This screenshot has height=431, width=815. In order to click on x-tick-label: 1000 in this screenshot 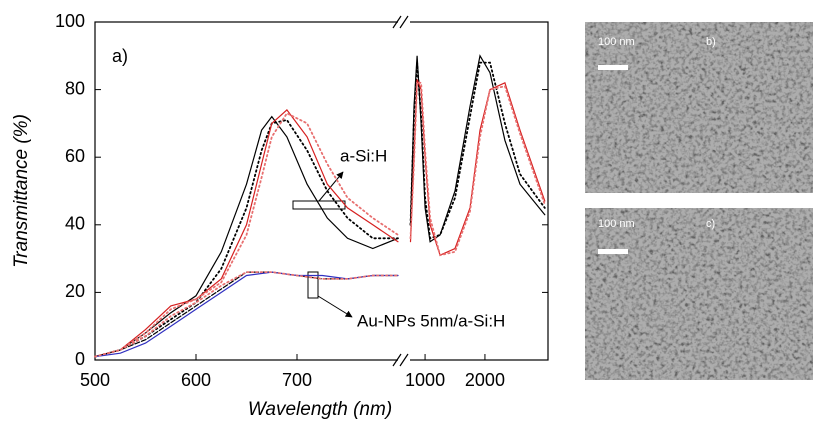, I will do `click(425, 380)`.